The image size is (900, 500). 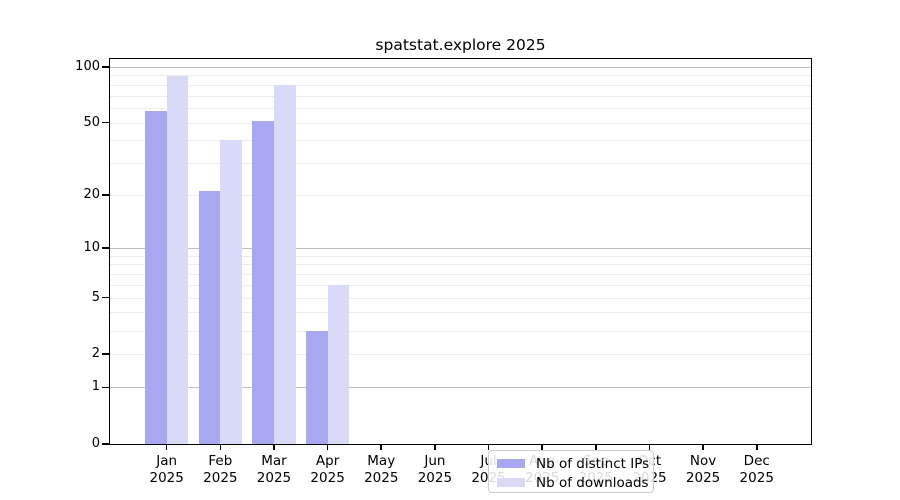 What do you see at coordinates (166, 469) in the screenshot?
I see `x-tick-label-jan: Jan 2025` at bounding box center [166, 469].